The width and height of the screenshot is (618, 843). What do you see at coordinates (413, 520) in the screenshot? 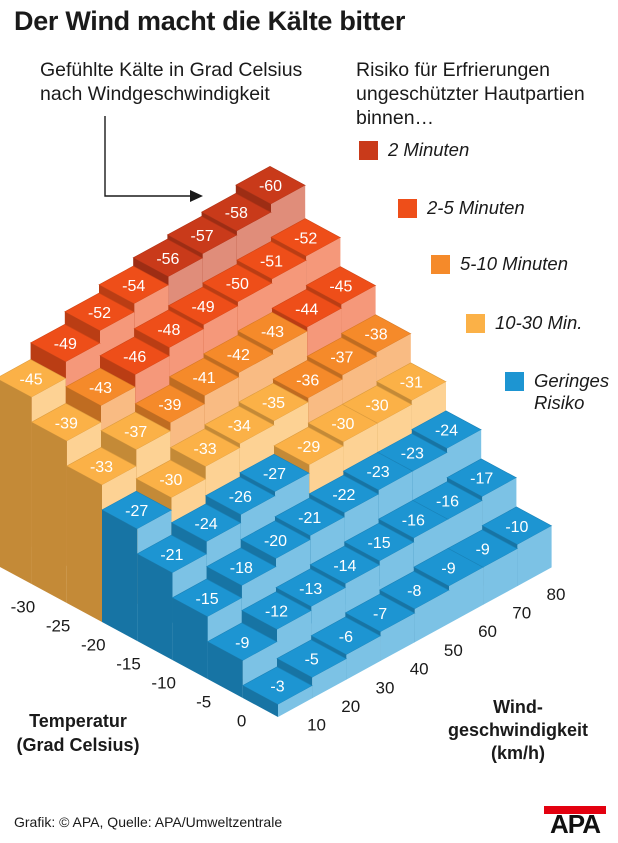
I see `data-label: -16` at bounding box center [413, 520].